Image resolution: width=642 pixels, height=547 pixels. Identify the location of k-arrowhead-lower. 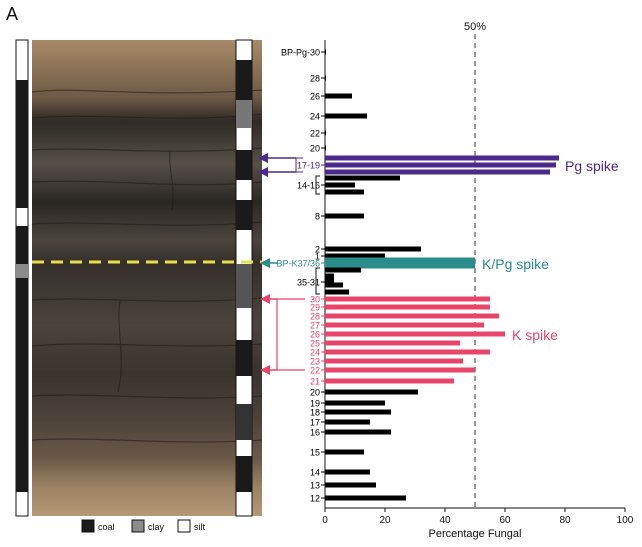
(265, 370).